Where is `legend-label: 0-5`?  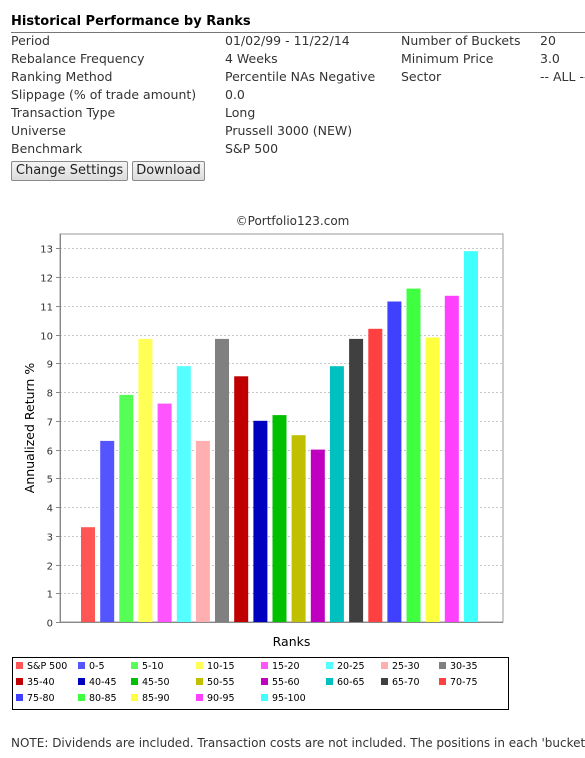 legend-label: 0-5 is located at coordinates (97, 666).